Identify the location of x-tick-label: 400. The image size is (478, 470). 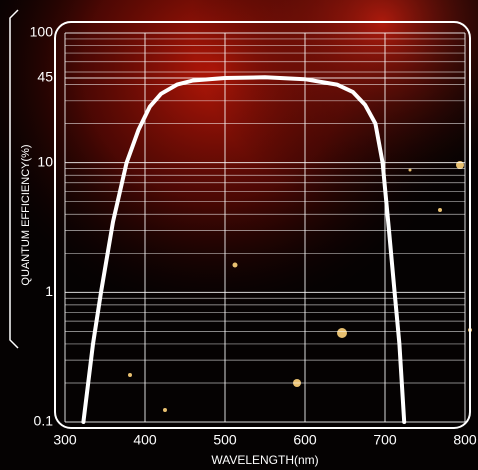
(145, 440).